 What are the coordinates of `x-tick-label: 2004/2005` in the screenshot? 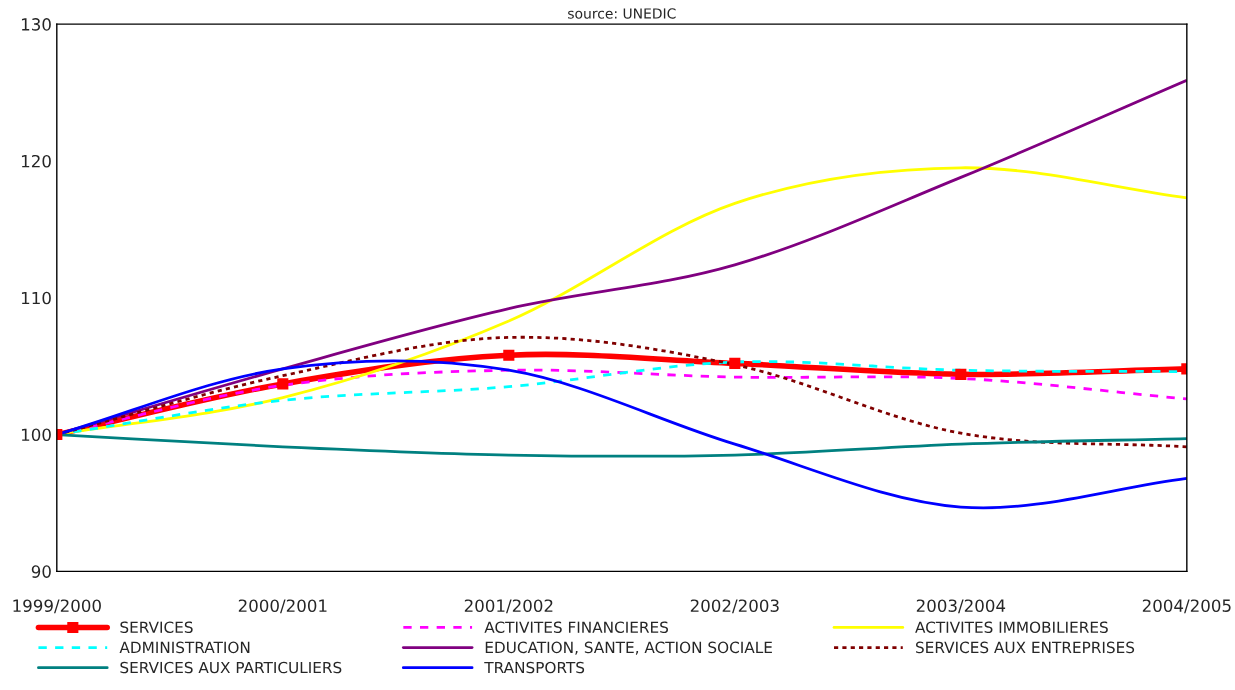 It's located at (1186, 606).